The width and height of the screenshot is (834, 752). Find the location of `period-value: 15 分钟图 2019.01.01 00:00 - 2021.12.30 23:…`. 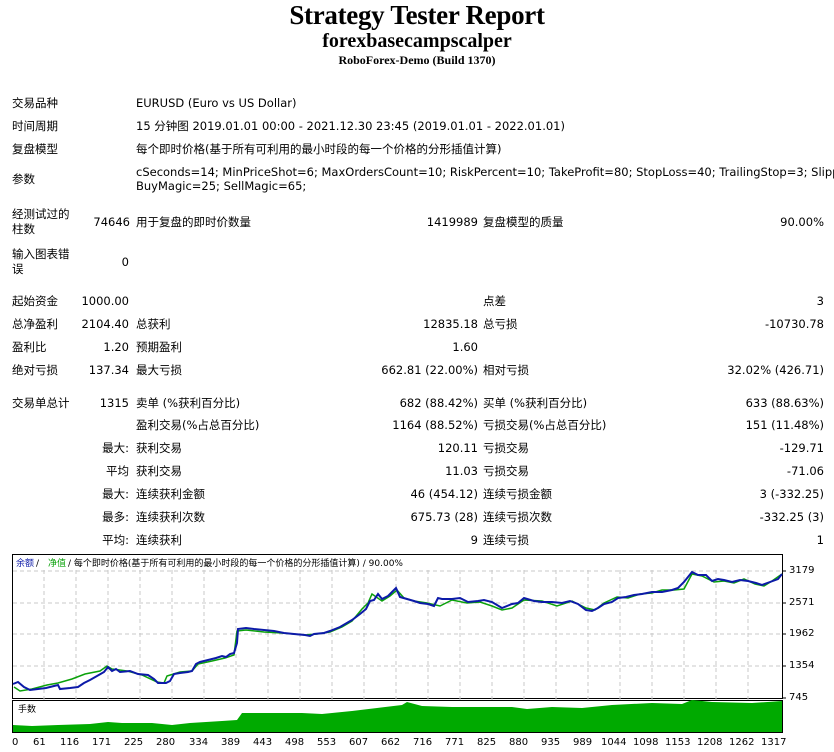

period-value: 15 分钟图 2019.01.01 00:00 - 2021.12.30 23:… is located at coordinates (350, 126).